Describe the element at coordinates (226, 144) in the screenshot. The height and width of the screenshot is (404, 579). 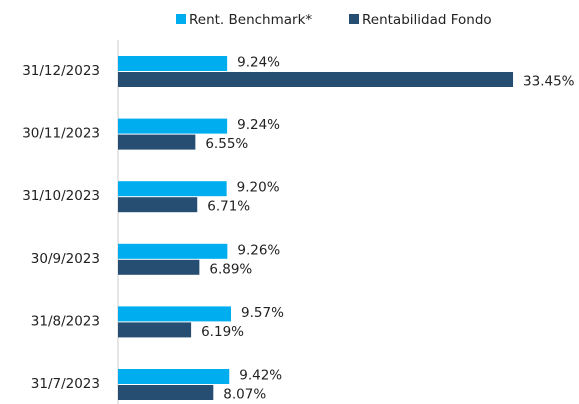
I see `data-label: 6.55%` at that location.